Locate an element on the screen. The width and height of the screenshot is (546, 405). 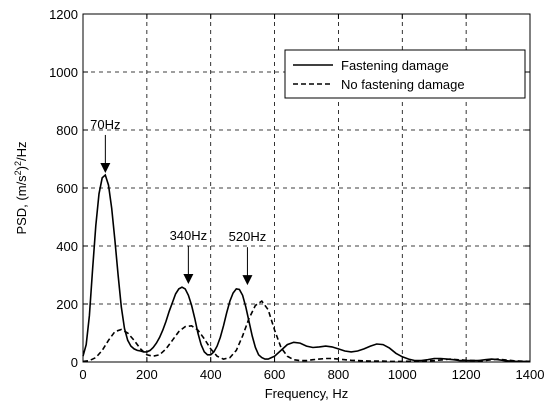
annotation-label: 520Hz is located at coordinates (248, 236).